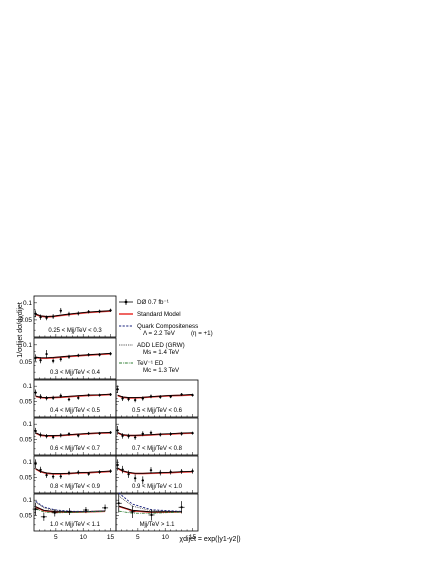 The height and width of the screenshot is (564, 436). Describe the element at coordinates (202, 333) in the screenshot. I see `legend-sublabel-extra: (η = +1)` at that location.